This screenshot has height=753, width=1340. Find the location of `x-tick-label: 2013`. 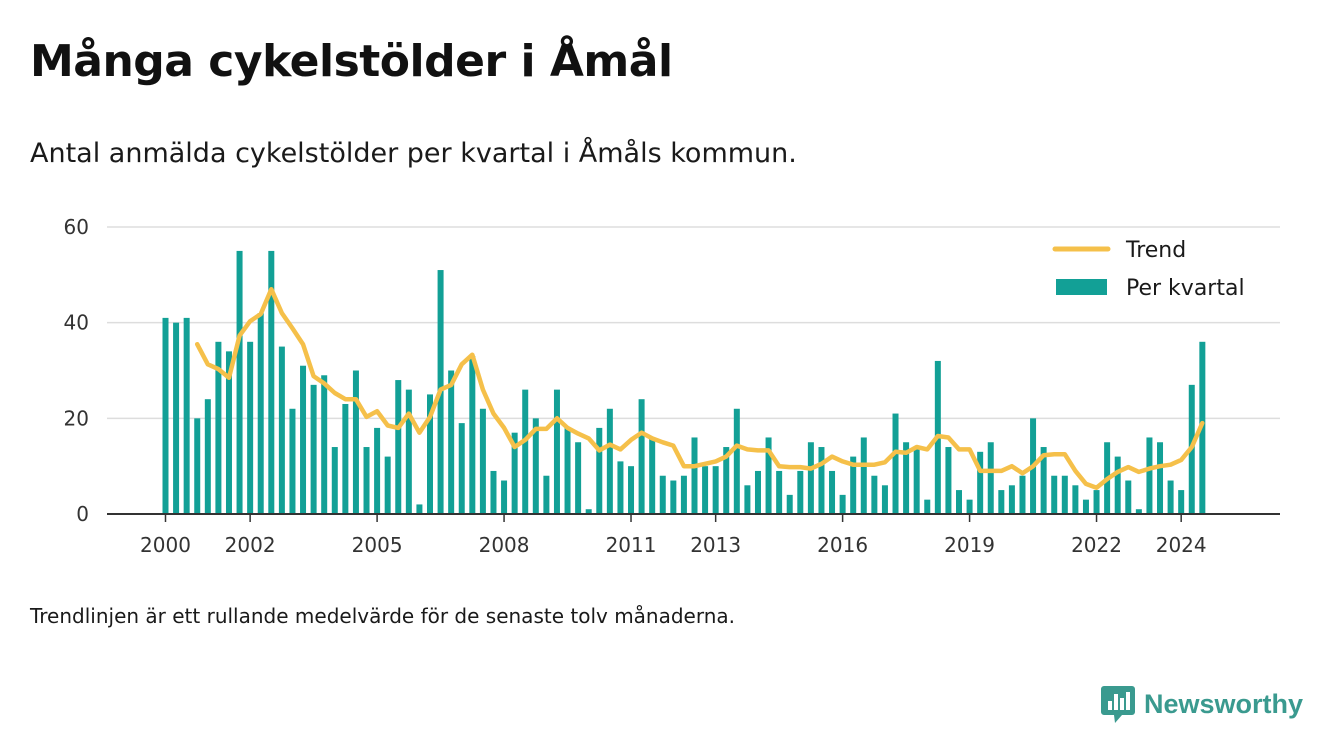

x-tick-label: 2013 is located at coordinates (715, 545).